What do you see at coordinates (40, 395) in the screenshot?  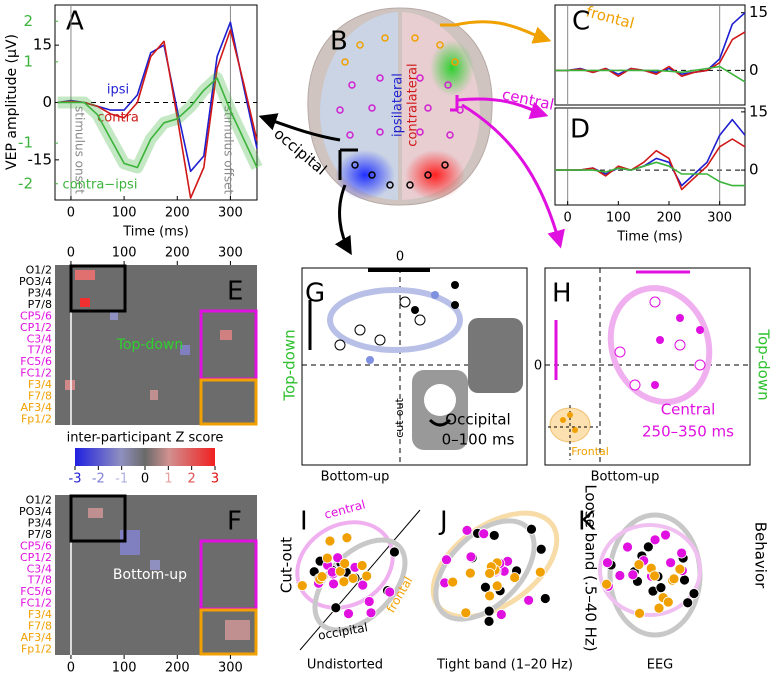 I see `row-label: F7/8` at bounding box center [40, 395].